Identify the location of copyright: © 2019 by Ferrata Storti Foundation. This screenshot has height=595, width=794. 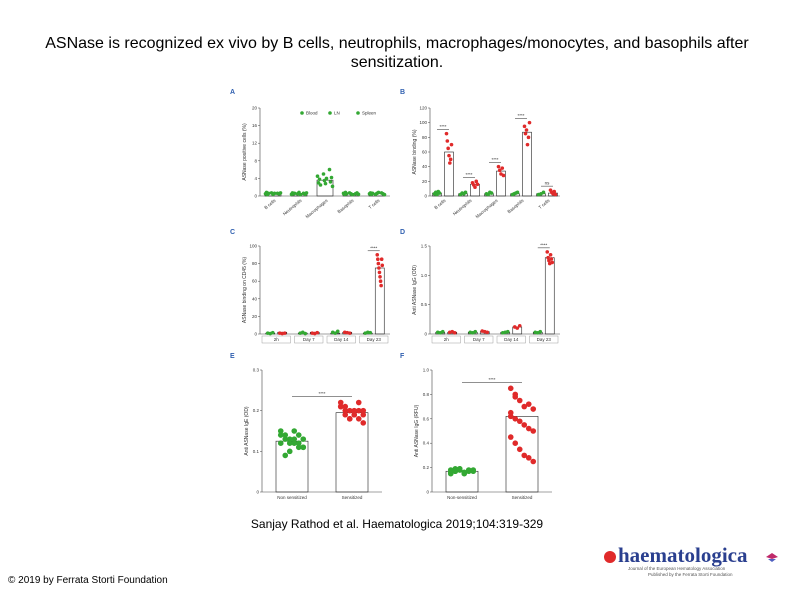
(88, 580).